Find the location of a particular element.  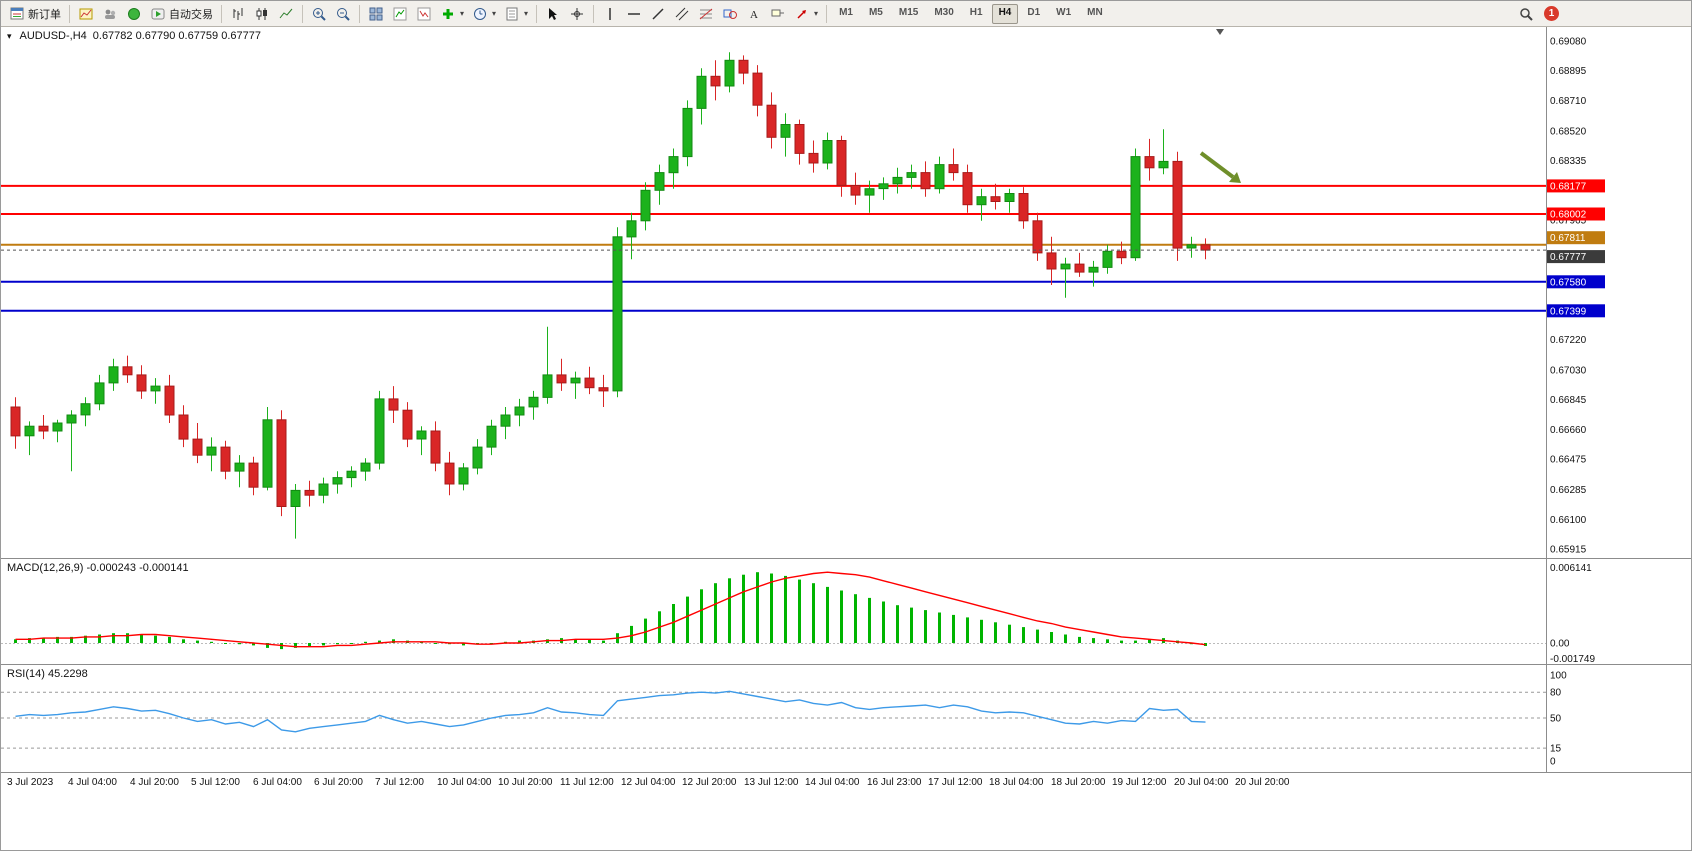

axis-label: 0.67220 is located at coordinates (1568, 340).